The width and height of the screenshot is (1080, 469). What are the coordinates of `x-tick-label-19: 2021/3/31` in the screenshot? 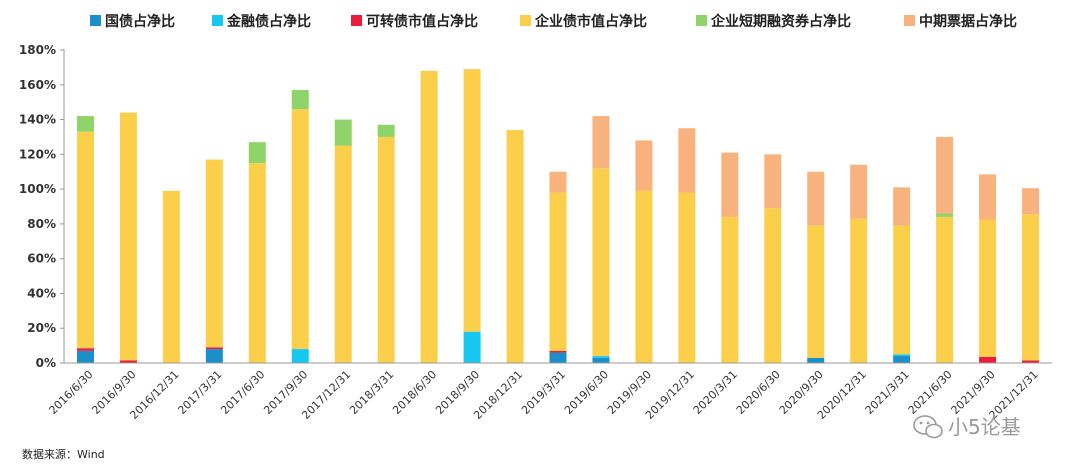 It's located at (887, 392).